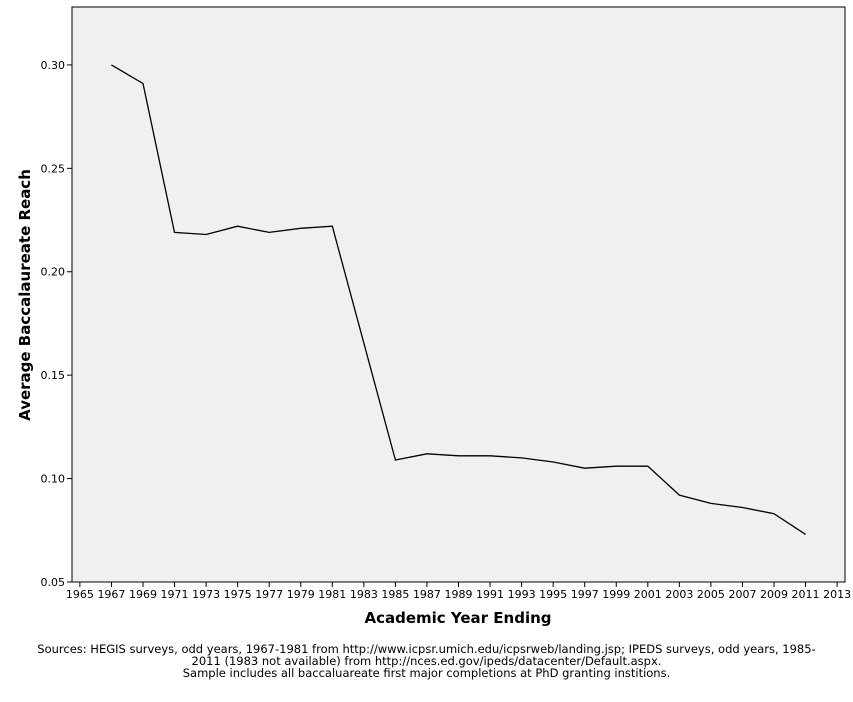 This screenshot has height=702, width=853. Describe the element at coordinates (53, 375) in the screenshot. I see `y-tick-label: 0.15` at that location.